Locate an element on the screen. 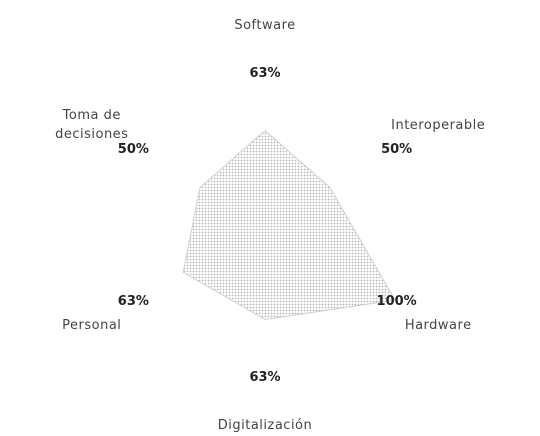 The width and height of the screenshot is (540, 436). axis-label: Personal is located at coordinates (92, 325).